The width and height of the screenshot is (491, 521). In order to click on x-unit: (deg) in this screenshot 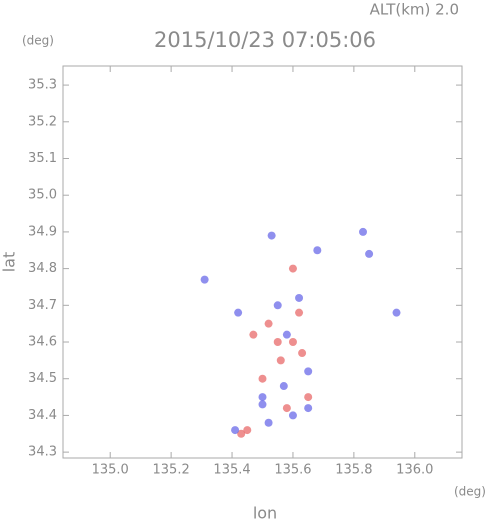, I will do `click(470, 492)`.